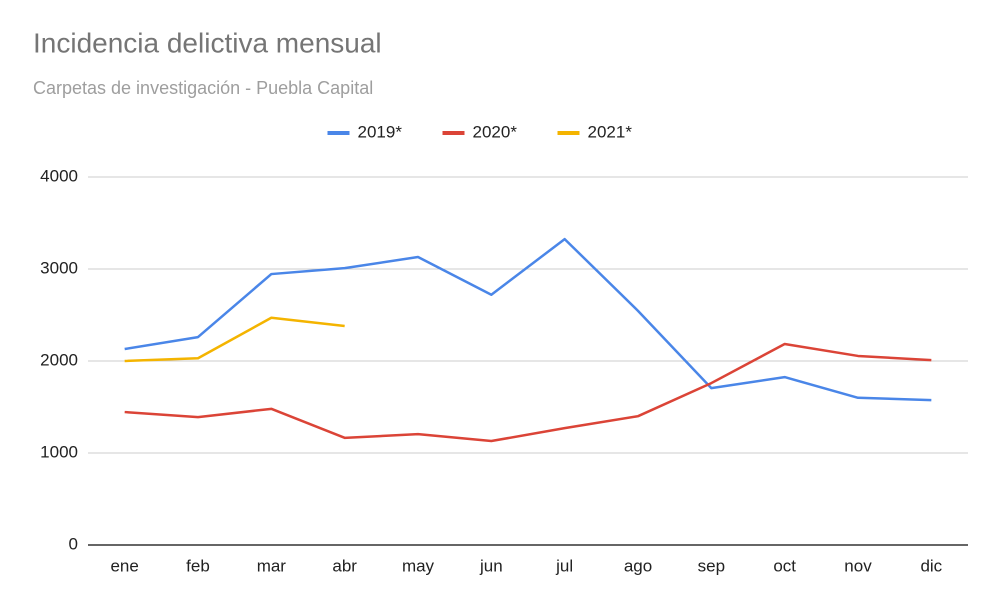 This screenshot has width=1000, height=605. Describe the element at coordinates (198, 565) in the screenshot. I see `x-tick-label: feb` at that location.